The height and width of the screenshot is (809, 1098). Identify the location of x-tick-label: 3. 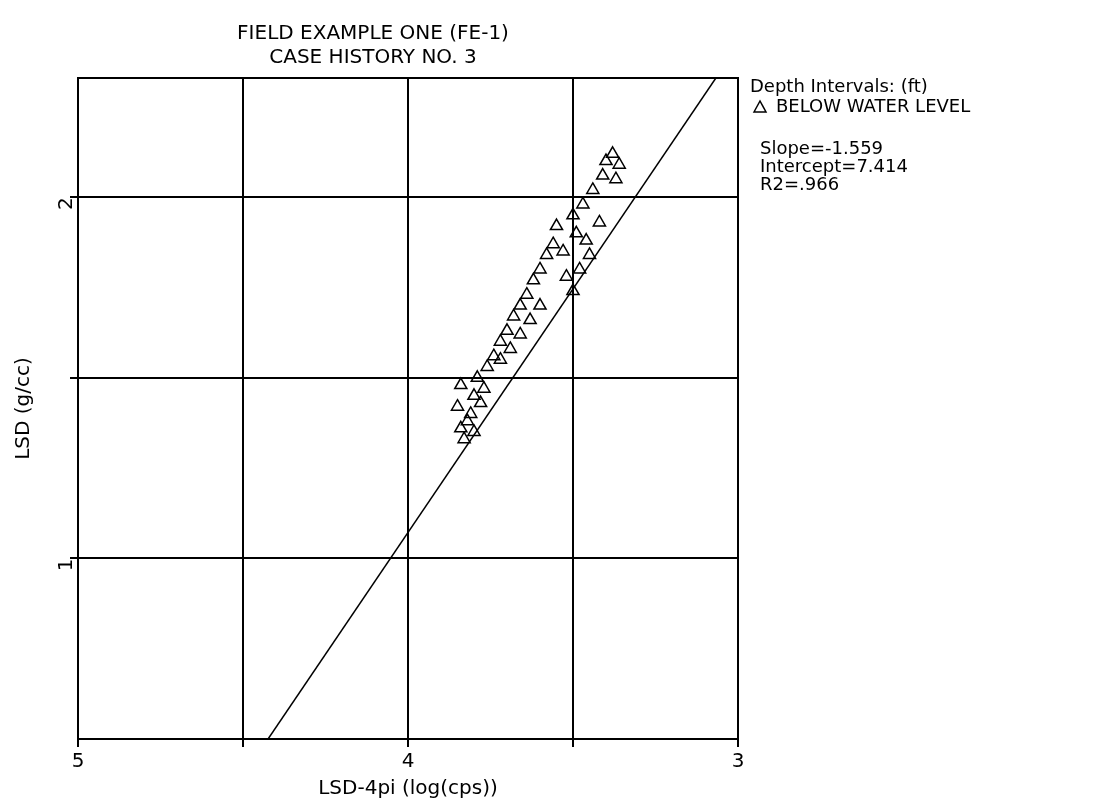
(738, 760).